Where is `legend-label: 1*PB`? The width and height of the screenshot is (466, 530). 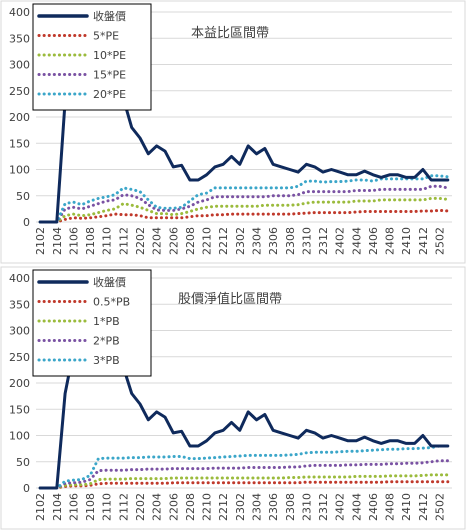 legend-label: 1*PB is located at coordinates (106, 321).